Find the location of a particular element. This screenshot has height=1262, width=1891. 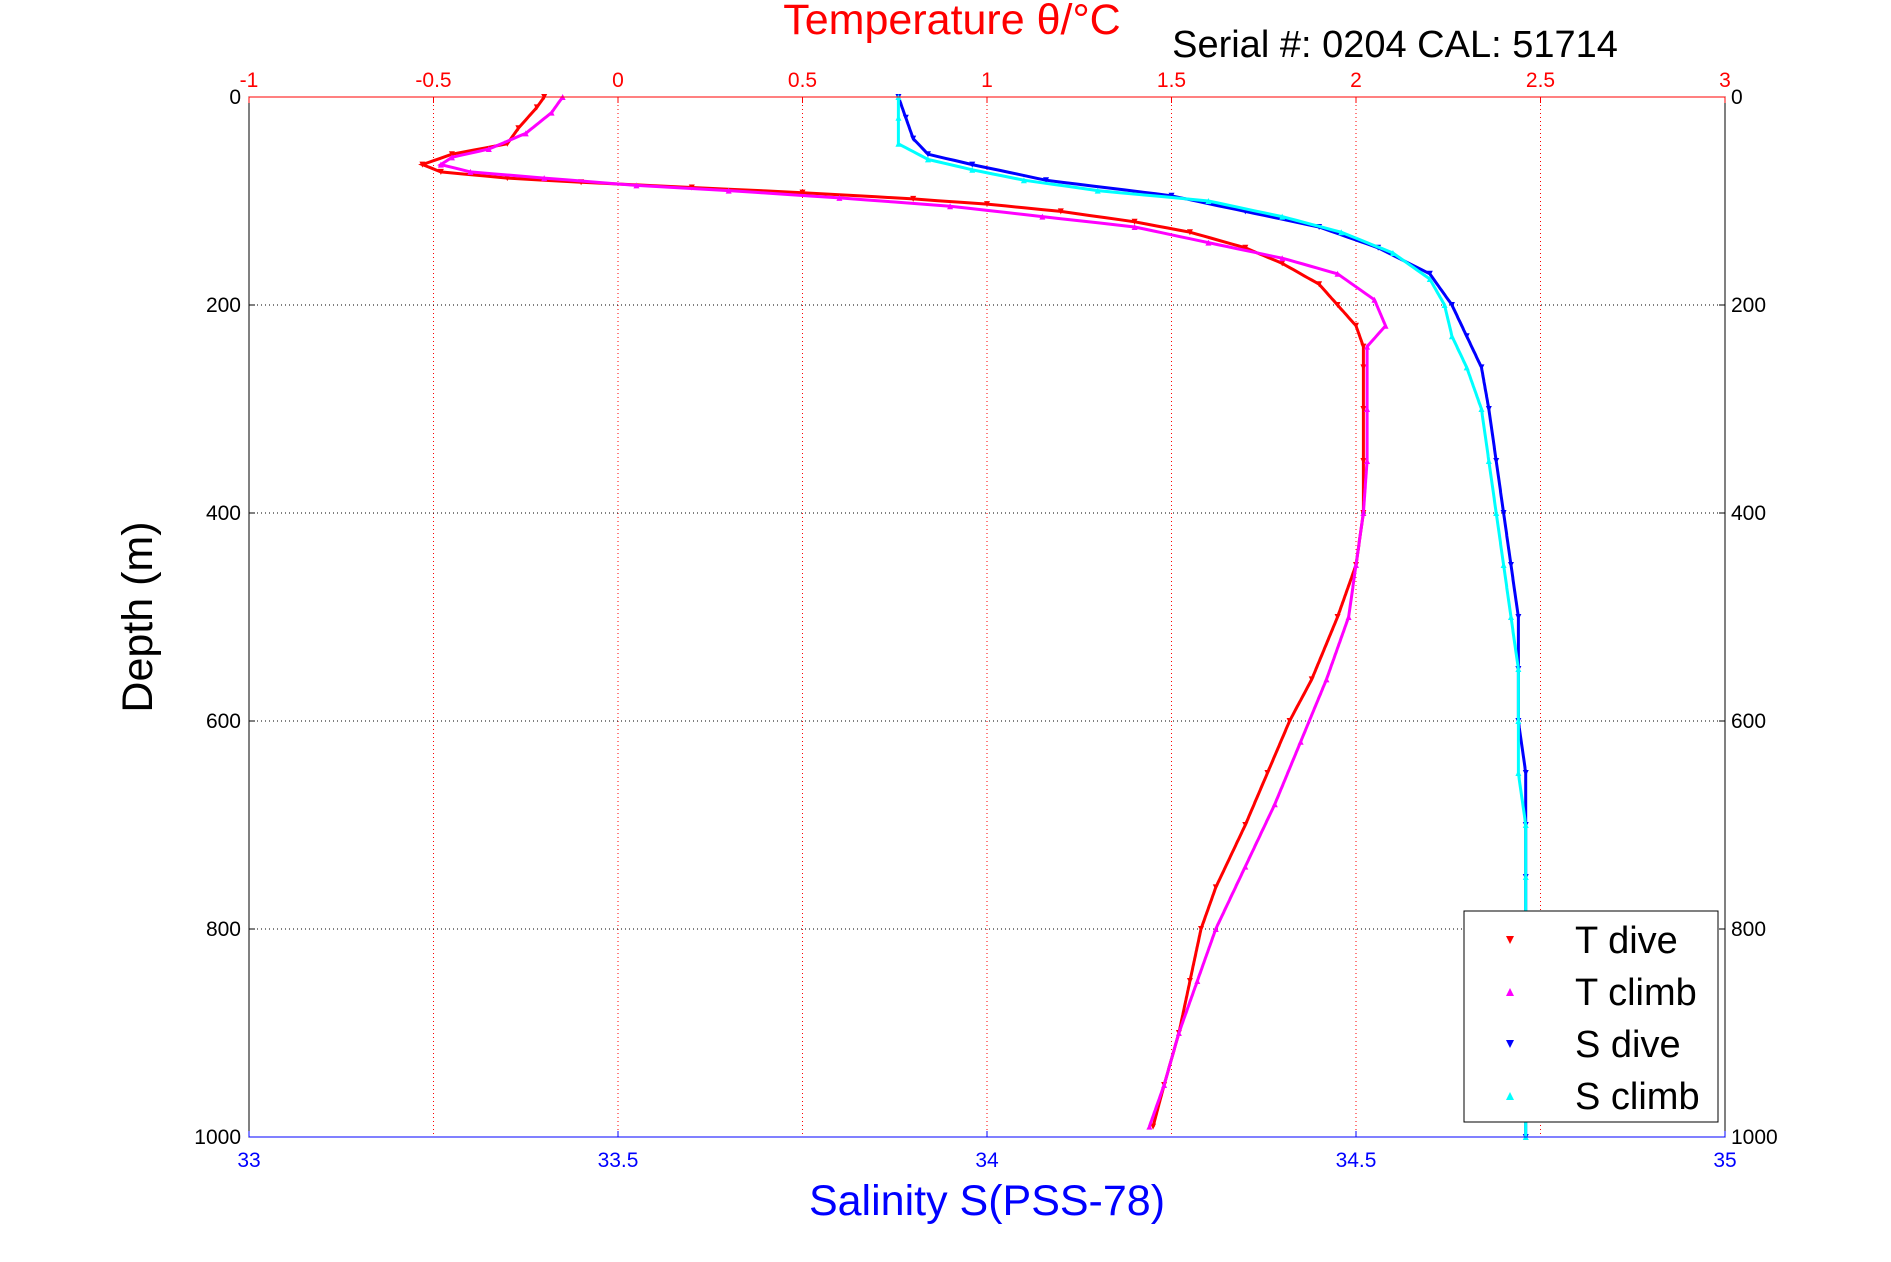

bottom-axis-tick-label: 34 is located at coordinates (987, 1160).